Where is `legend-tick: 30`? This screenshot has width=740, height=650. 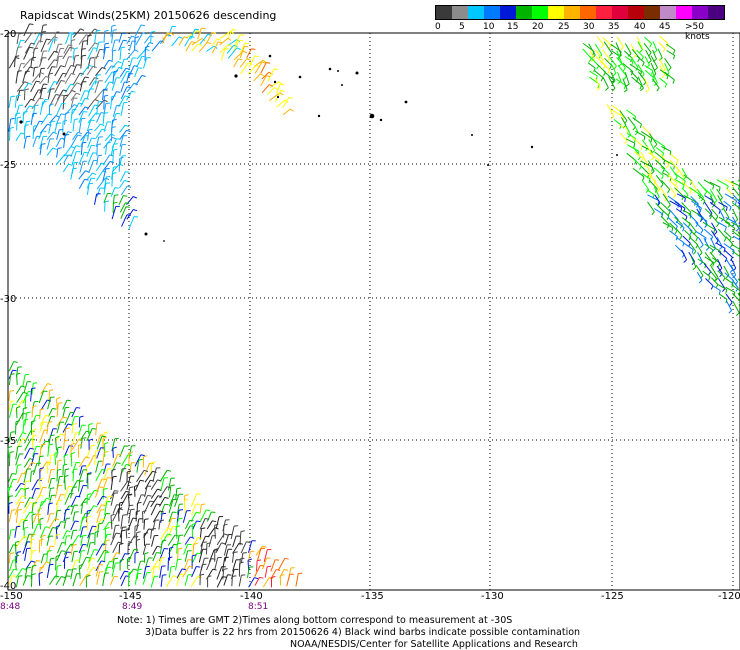 legend-tick: 30 is located at coordinates (589, 27).